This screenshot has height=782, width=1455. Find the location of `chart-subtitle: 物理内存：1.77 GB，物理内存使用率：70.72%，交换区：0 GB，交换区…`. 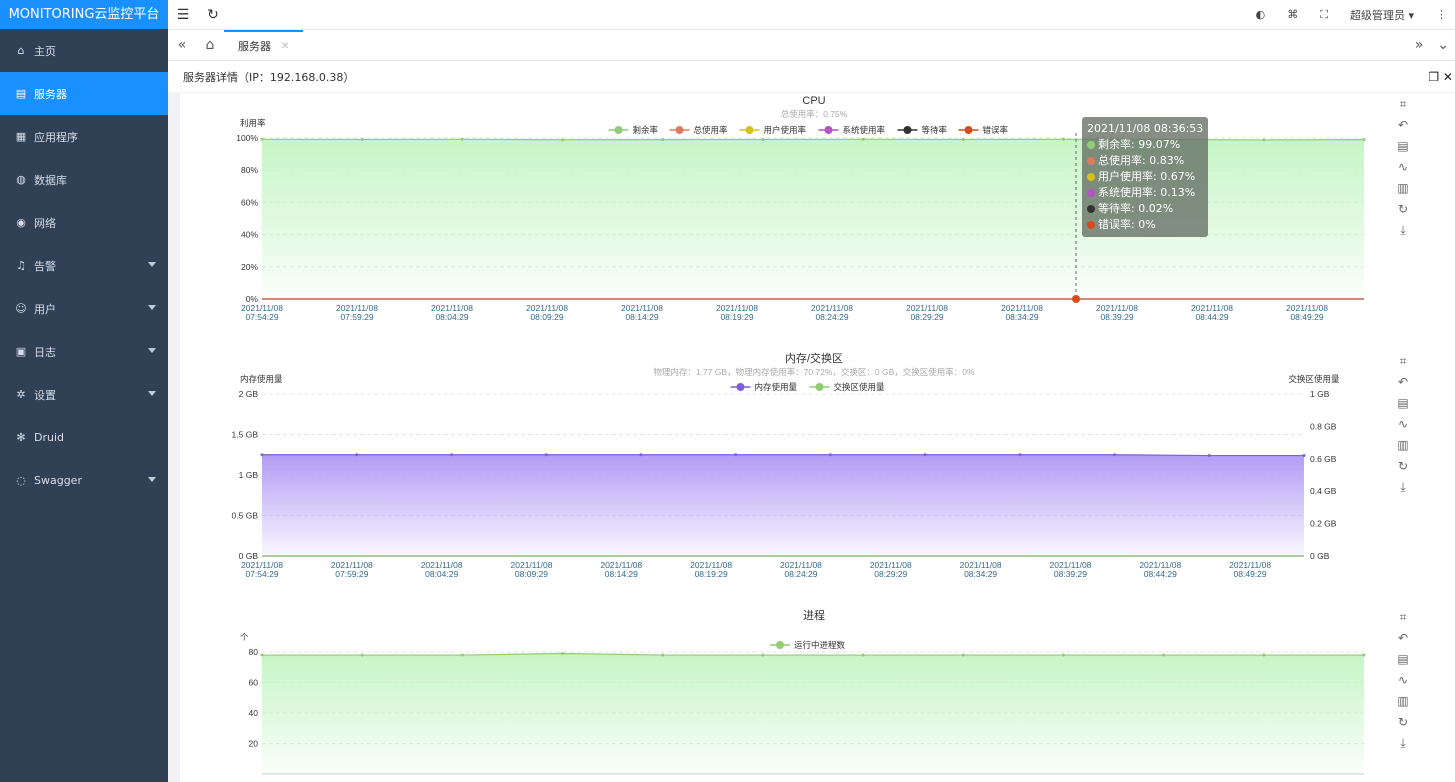

chart-subtitle: 物理内存：1.77 GB，物理内存使用率：70.72%，交换区：0 GB，交换区… is located at coordinates (814, 372).